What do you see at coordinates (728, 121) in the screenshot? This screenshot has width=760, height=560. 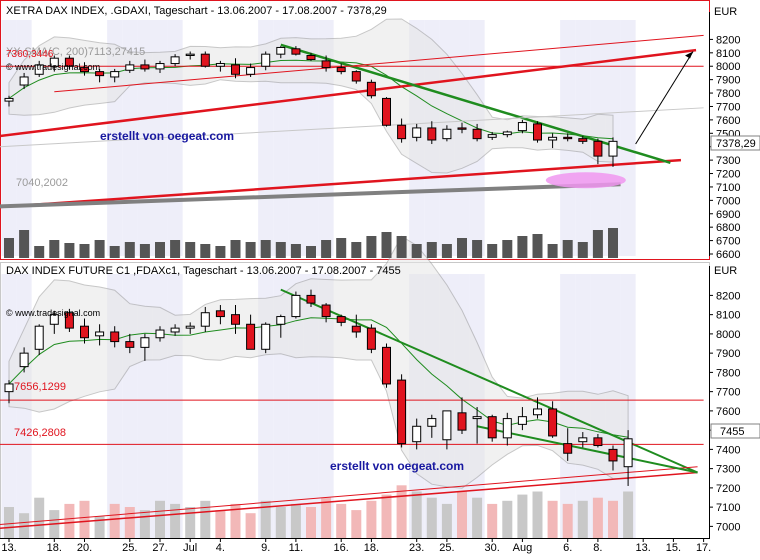 I see `top-y-tick-label: 7600` at bounding box center [728, 121].